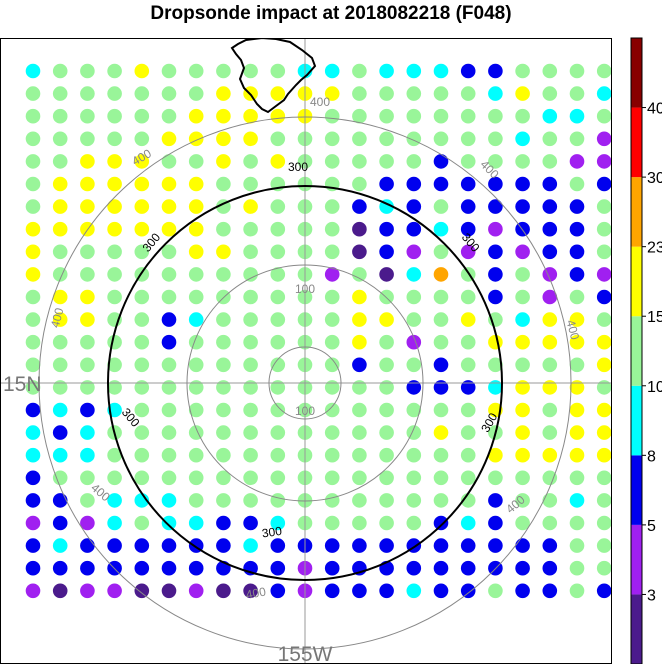 This screenshot has width=662, height=664. I want to click on range-ring-label: 400, so click(57, 317).